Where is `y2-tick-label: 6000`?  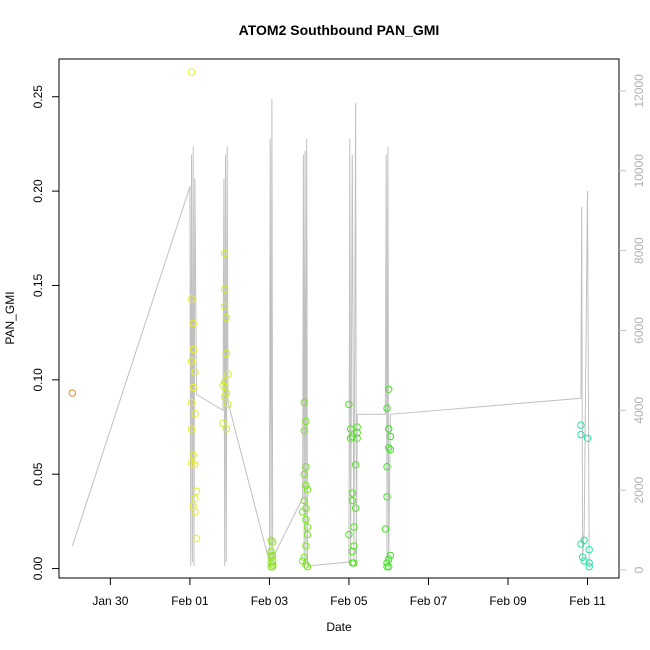
y2-tick-label: 6000 is located at coordinates (639, 330).